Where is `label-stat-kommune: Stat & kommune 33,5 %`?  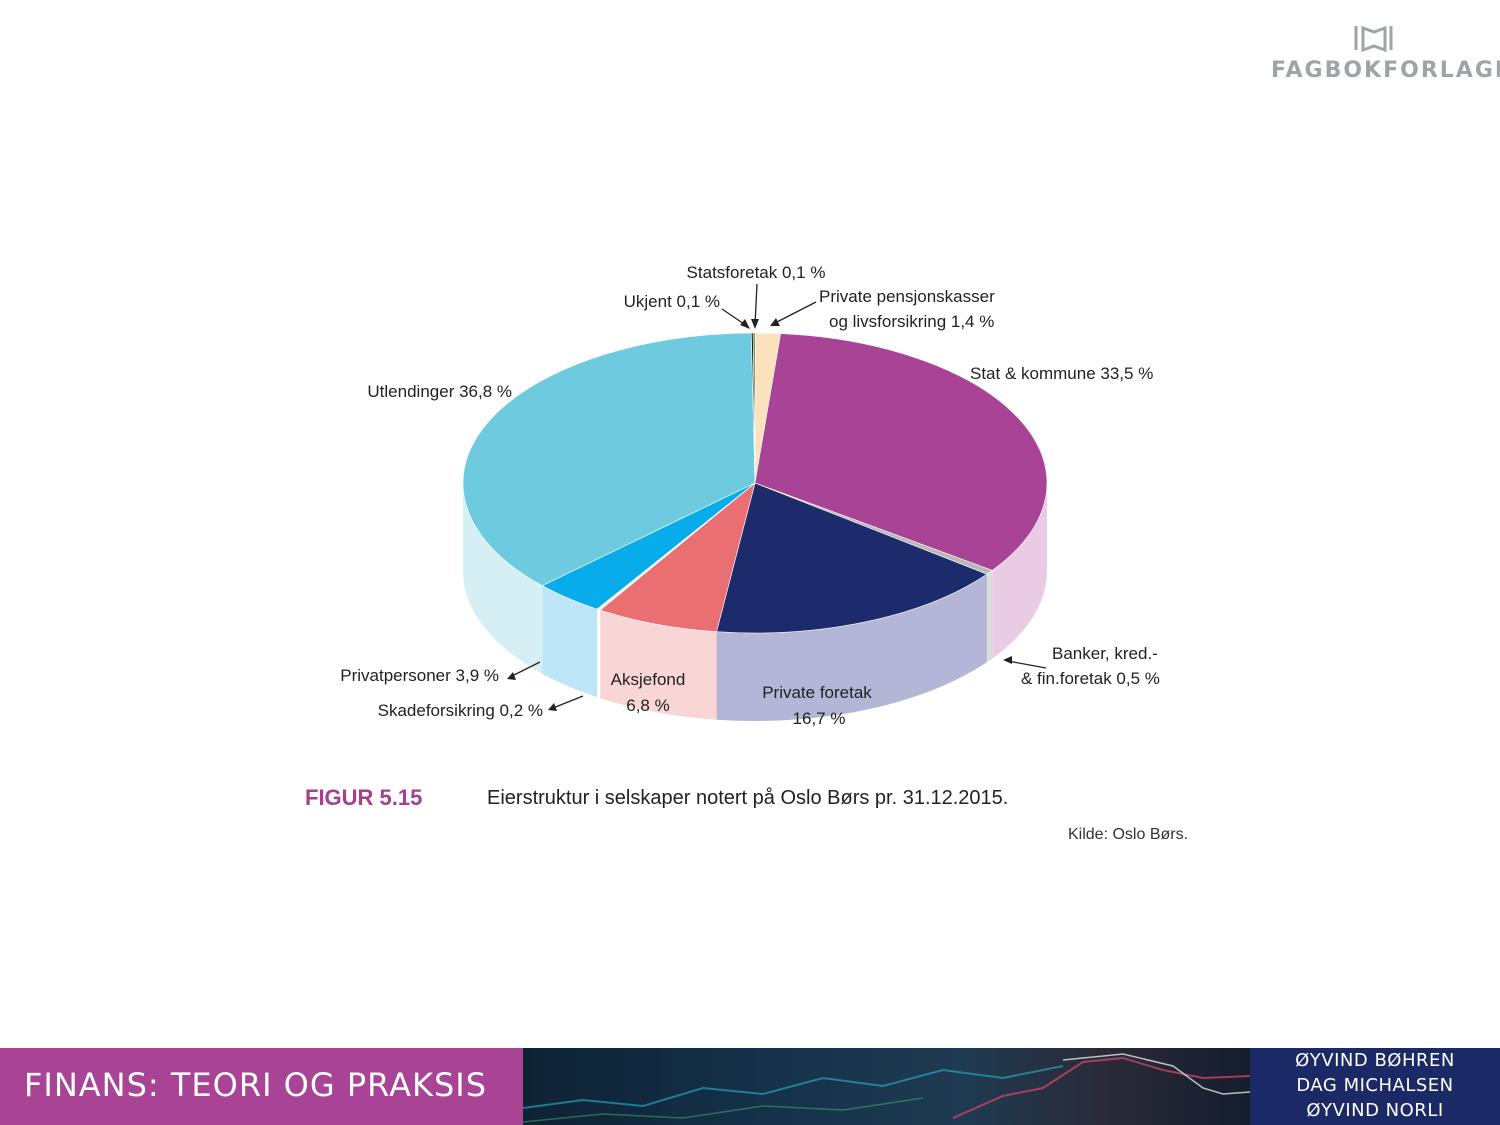 label-stat-kommune: Stat & kommune 33,5 % is located at coordinates (1061, 373).